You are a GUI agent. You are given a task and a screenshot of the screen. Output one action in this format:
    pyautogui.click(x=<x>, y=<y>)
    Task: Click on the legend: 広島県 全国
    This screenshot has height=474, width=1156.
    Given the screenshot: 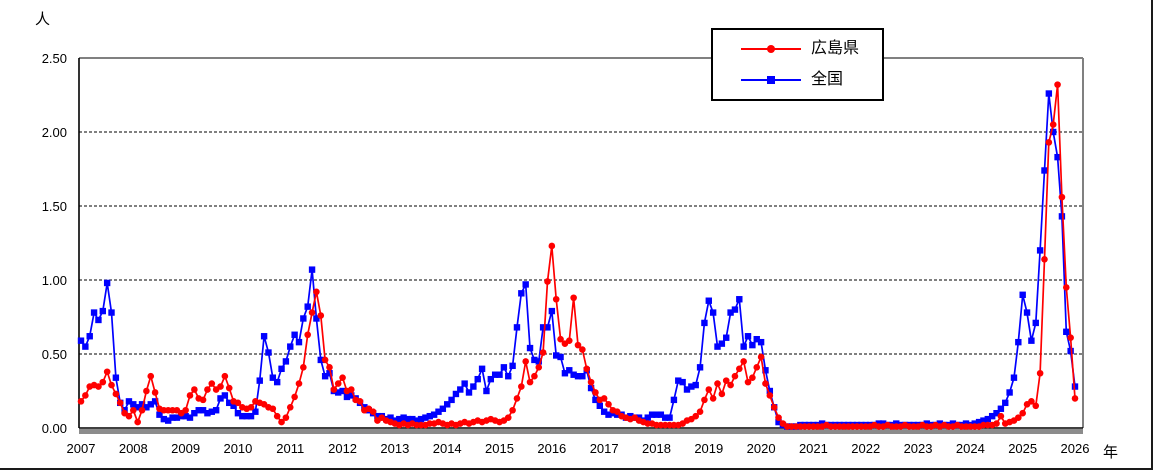 What is the action you would take?
    pyautogui.click(x=797, y=64)
    